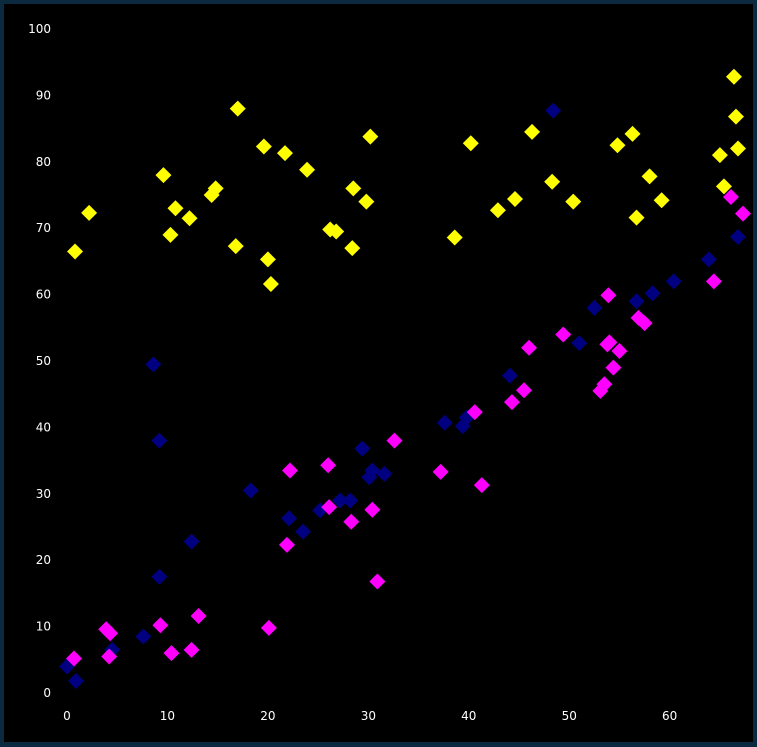 Image resolution: width=757 pixels, height=747 pixels. Describe the element at coordinates (43, 228) in the screenshot. I see `y-tick-label: 70` at that location.